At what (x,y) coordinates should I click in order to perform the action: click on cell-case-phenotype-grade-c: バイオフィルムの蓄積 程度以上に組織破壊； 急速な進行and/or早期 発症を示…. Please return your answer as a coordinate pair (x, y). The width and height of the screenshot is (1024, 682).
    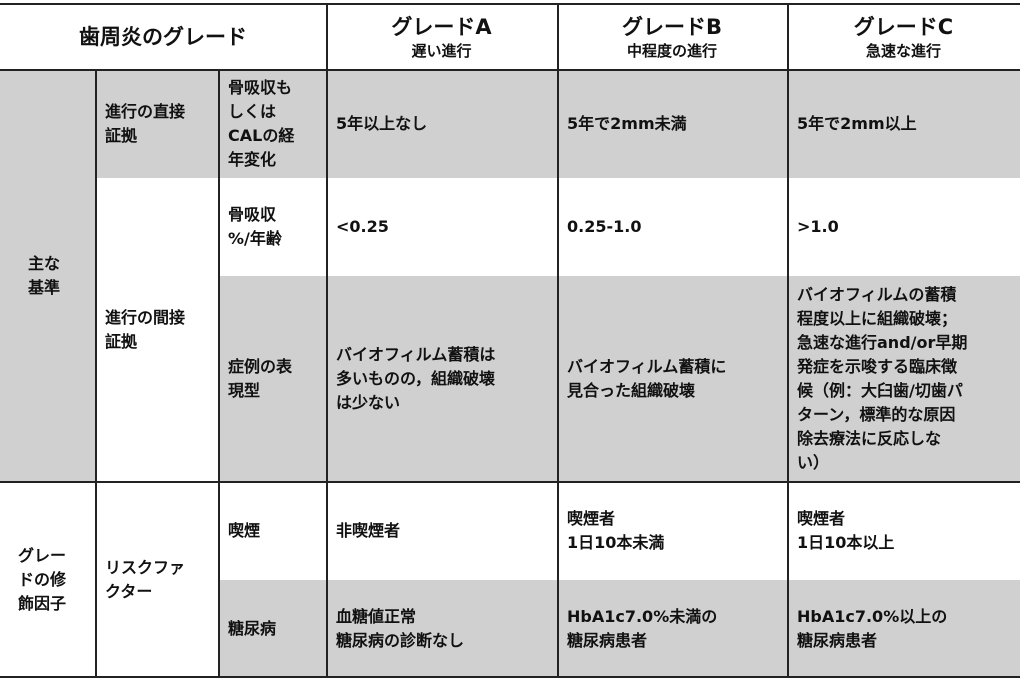
    Looking at the image, I should click on (903, 379).